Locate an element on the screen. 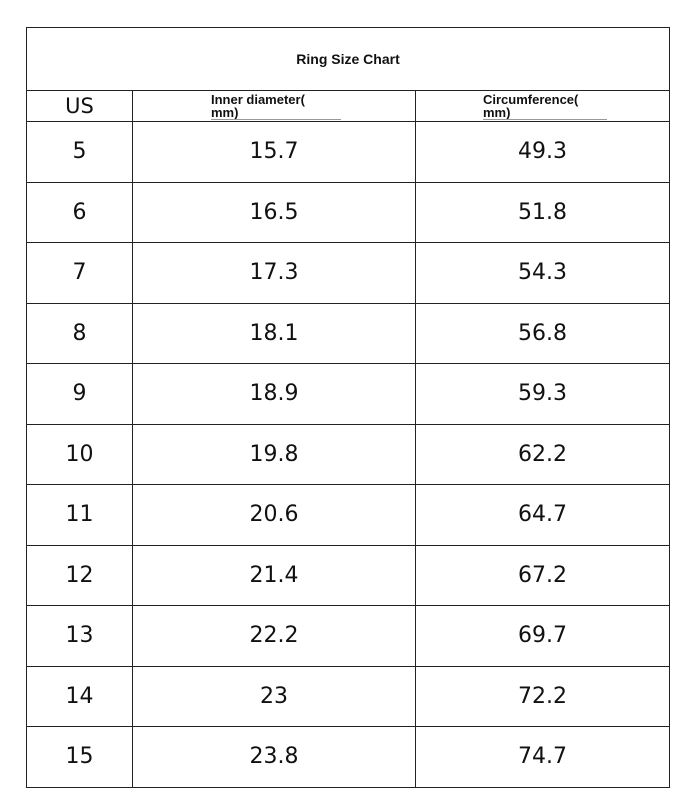  cell-circumference: 56.8 is located at coordinates (542, 333).